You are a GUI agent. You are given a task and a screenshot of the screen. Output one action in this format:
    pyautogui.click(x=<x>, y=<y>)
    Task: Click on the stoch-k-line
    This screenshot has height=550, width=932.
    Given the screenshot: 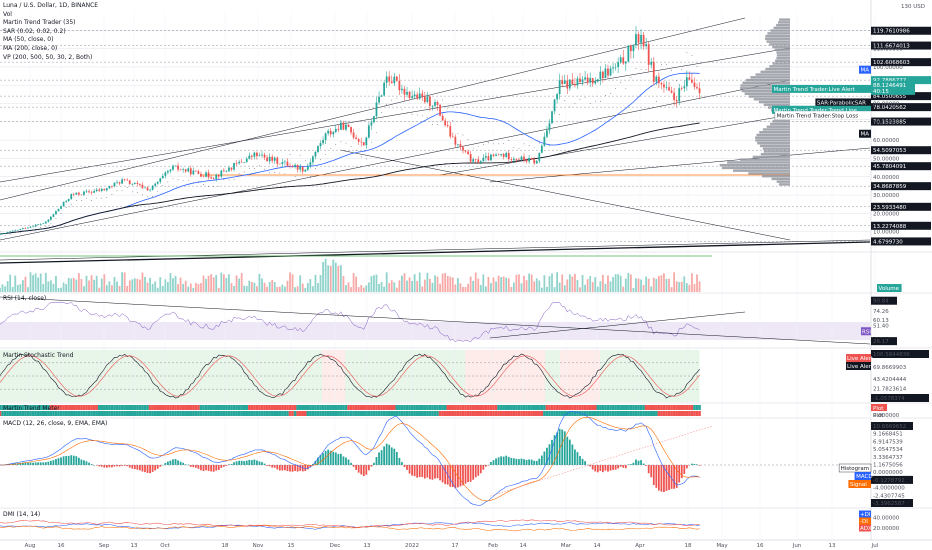 What is the action you would take?
    pyautogui.click(x=350, y=376)
    